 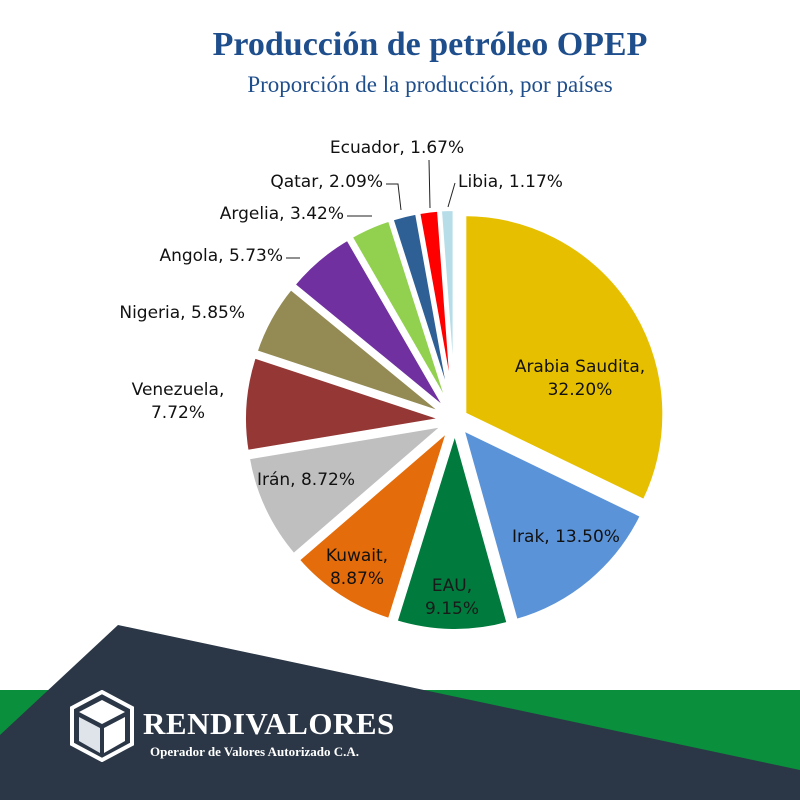 What do you see at coordinates (254, 751) in the screenshot?
I see `brand-tagline: Operador de Valores Autorizado C.A.` at bounding box center [254, 751].